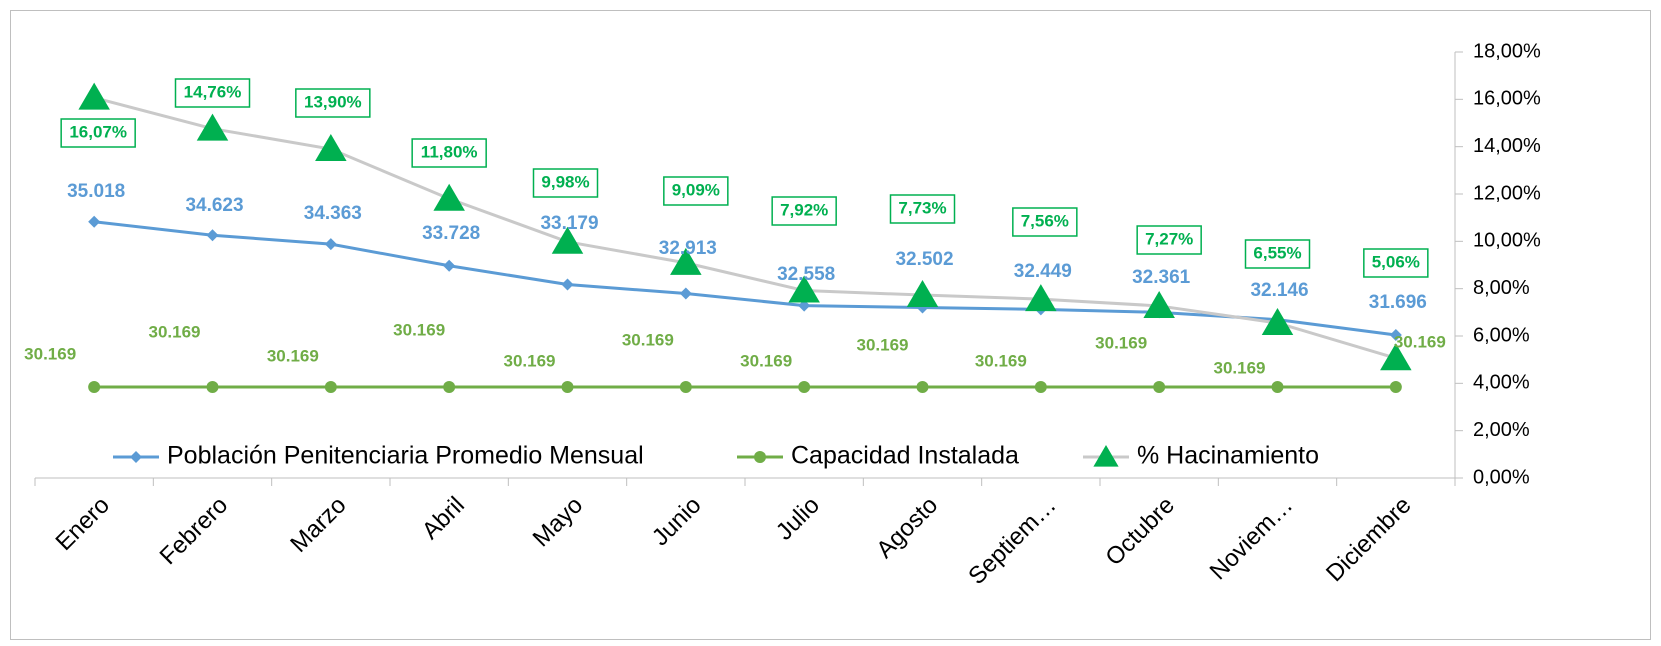  Describe the element at coordinates (1507, 193) in the screenshot. I see `y2-tick-label: 12,00%` at that location.